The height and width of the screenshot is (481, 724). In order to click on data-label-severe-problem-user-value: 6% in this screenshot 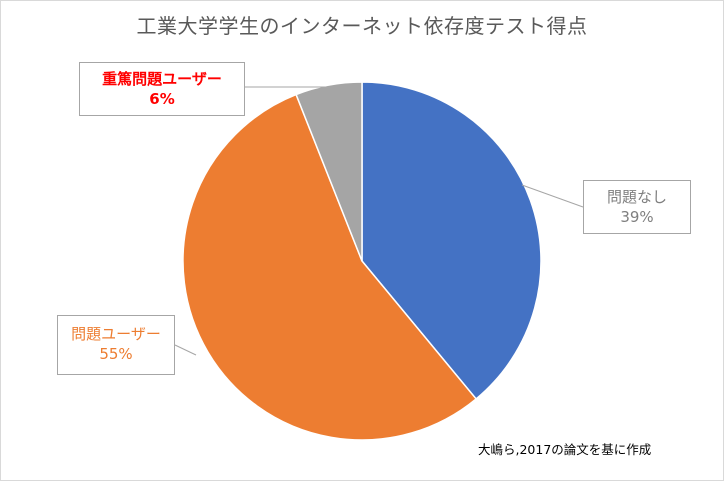, I will do `click(162, 99)`.